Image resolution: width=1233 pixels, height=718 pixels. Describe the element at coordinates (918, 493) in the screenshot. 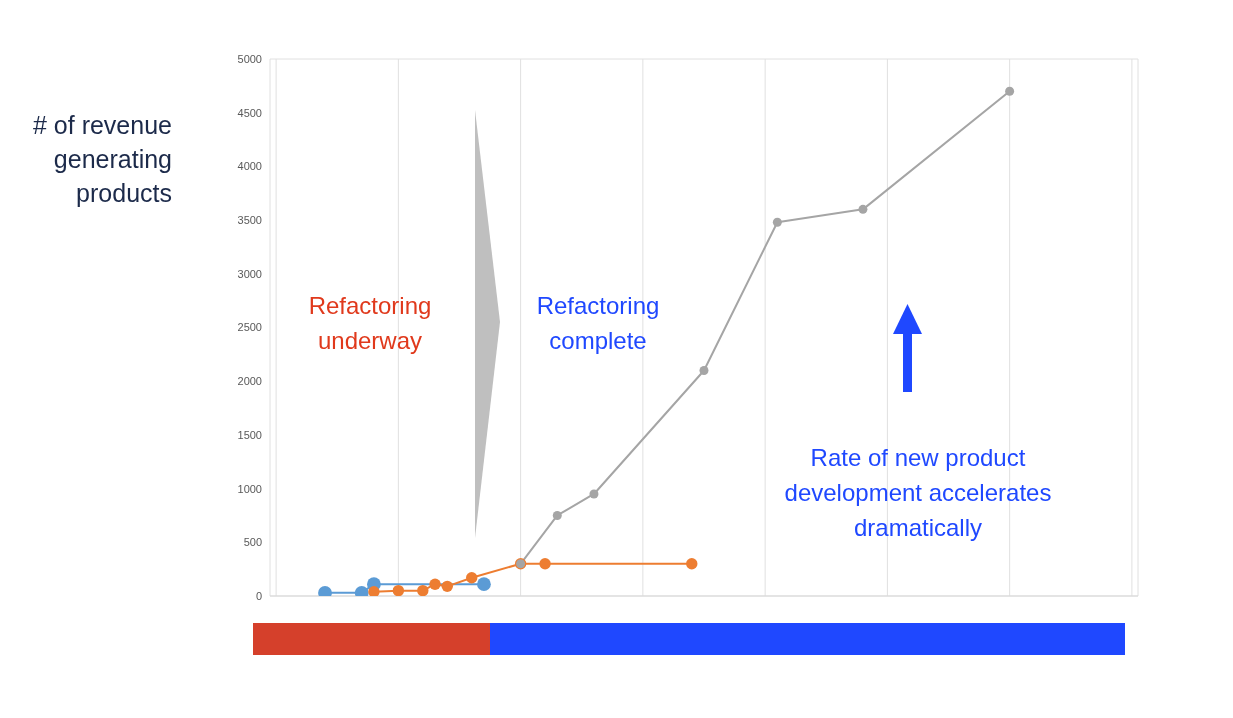

I see `annotation: Rate of new product development accelerates dramatically` at that location.